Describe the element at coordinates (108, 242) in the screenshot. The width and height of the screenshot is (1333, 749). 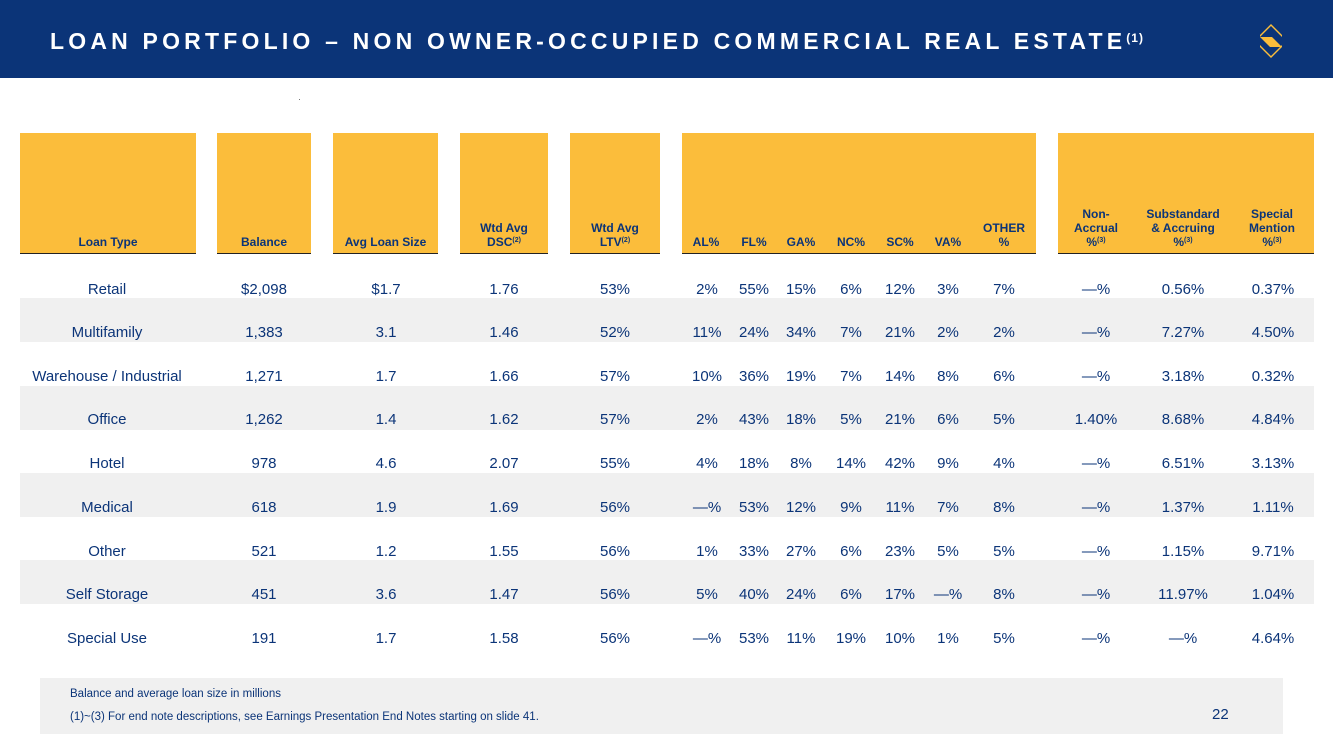
I see `col-header-loan-type: Loan Type` at that location.